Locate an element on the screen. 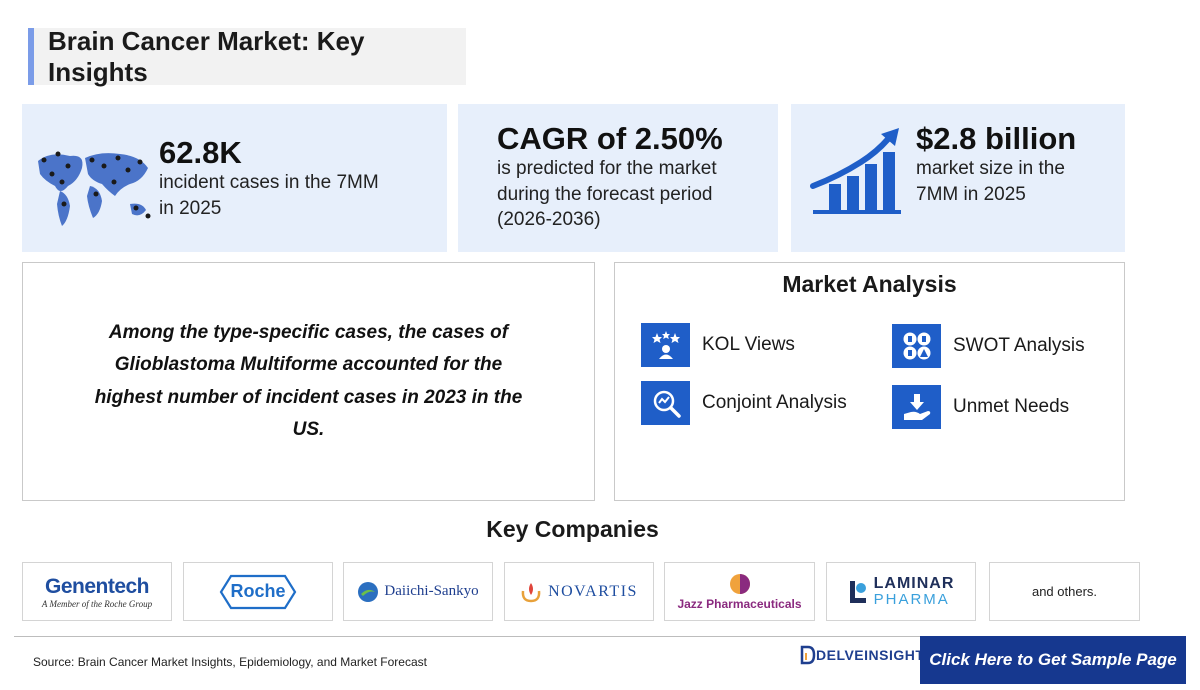 Image resolution: width=1200 pixels, height=690 pixels. analysis-label: KOL Views is located at coordinates (748, 344).